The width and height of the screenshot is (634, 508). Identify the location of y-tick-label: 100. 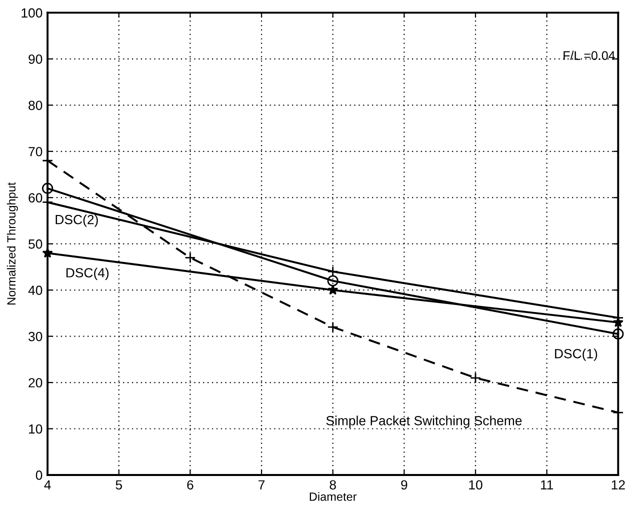
(32, 13).